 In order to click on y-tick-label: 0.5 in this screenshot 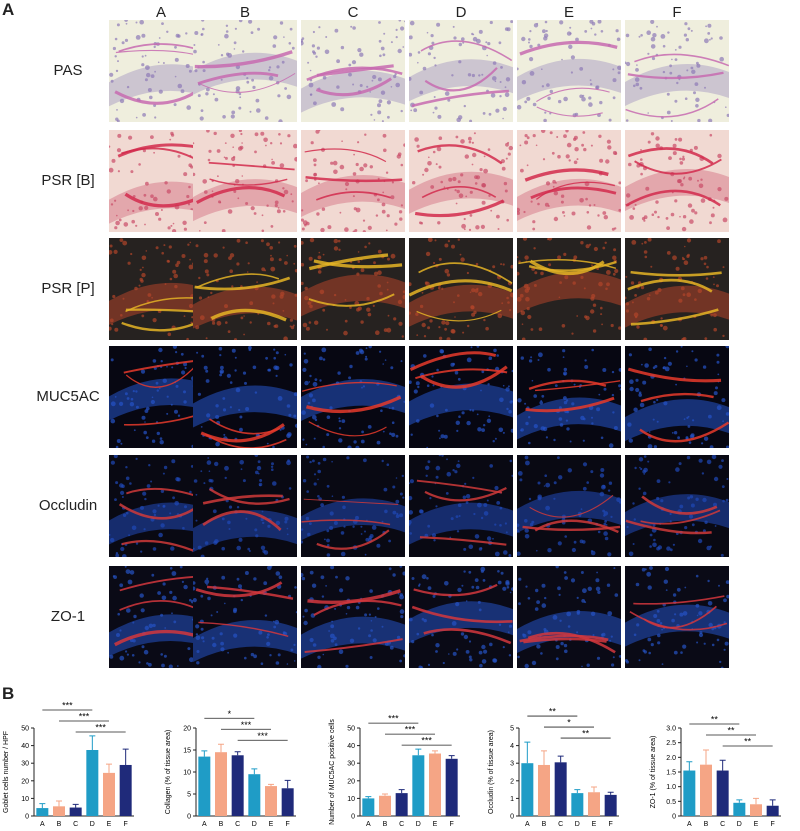, I will do `click(671, 802)`.